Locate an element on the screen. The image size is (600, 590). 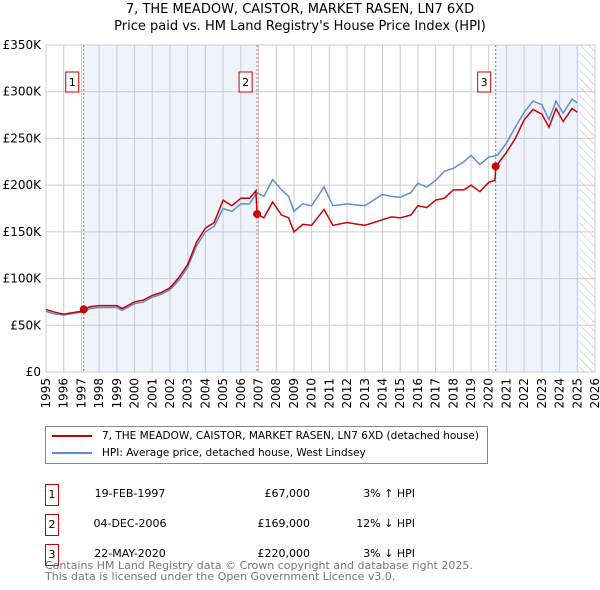
x-tick-label: 2018 is located at coordinates (453, 393).